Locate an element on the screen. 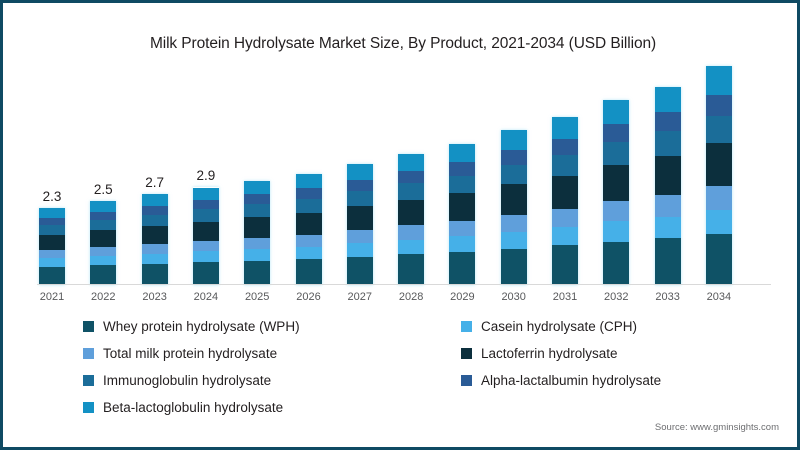 This screenshot has height=450, width=800. bar-group: 2.3 is located at coordinates (52, 174).